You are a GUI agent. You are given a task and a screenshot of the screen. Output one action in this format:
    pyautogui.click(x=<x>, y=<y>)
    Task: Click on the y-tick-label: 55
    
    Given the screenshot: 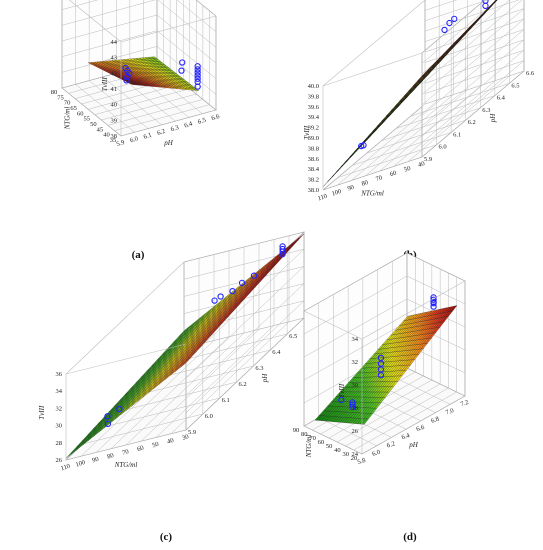 What is the action you would take?
    pyautogui.click(x=87, y=119)
    